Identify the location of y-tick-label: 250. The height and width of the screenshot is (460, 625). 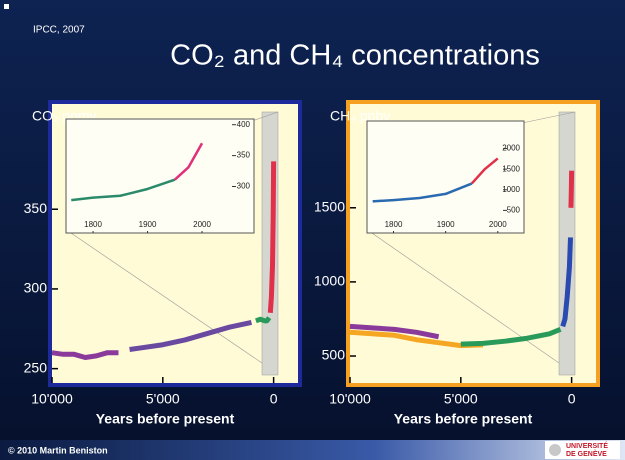
(36, 367).